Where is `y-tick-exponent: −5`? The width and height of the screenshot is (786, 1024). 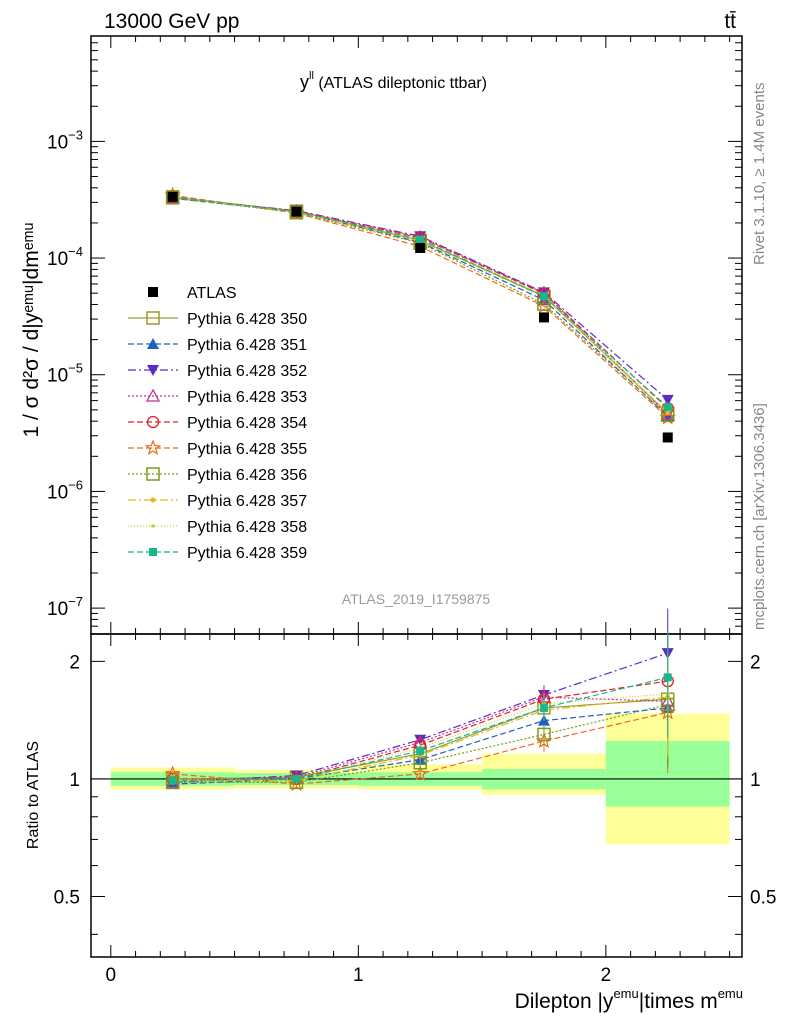
y-tick-exponent: −5 is located at coordinates (75, 368).